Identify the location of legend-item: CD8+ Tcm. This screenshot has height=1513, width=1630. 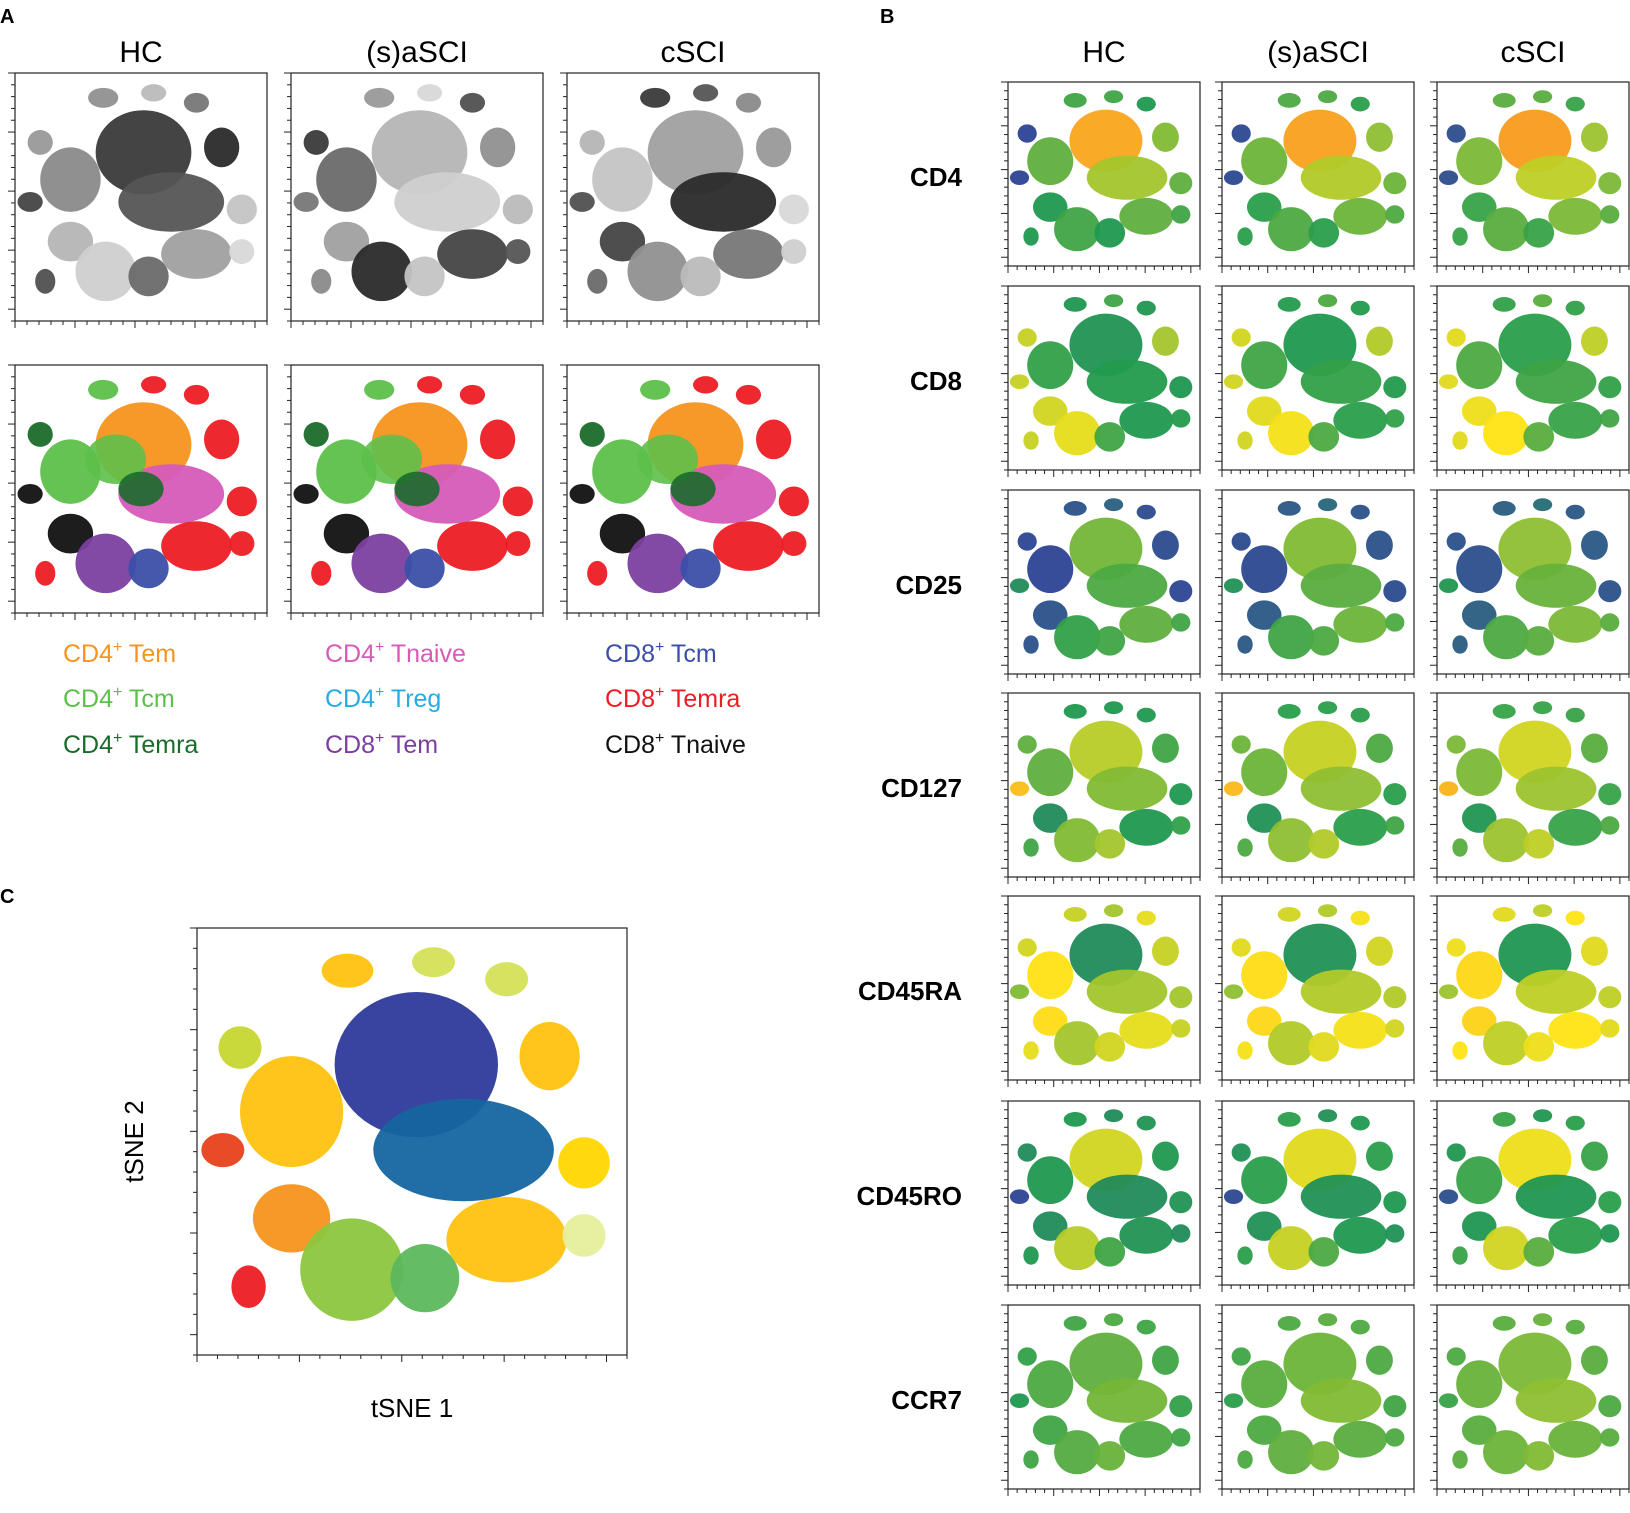
(661, 653).